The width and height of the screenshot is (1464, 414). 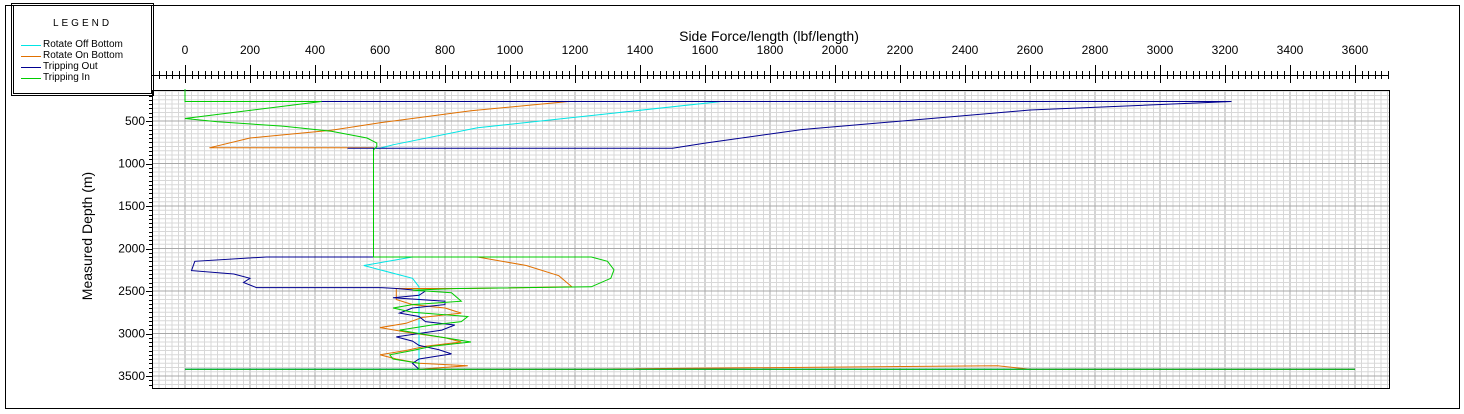 What do you see at coordinates (131, 334) in the screenshot?
I see `y-tick-label: 3000` at bounding box center [131, 334].